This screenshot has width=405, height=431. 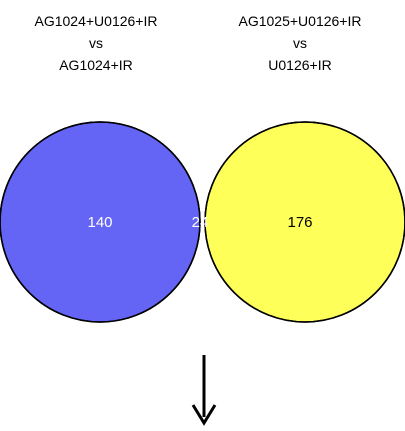 I want to click on right-set-label-line-1: AG1025+U0126+IR, so click(x=300, y=21).